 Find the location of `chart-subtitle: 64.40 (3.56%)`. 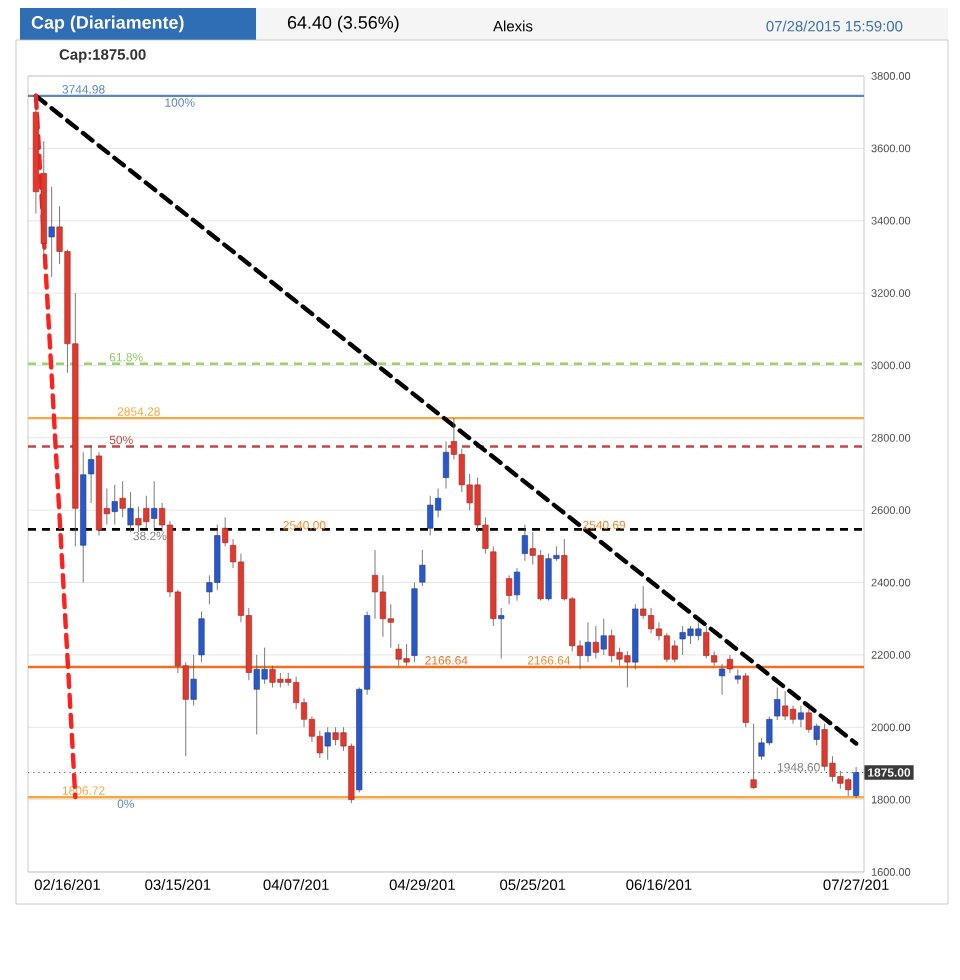

chart-subtitle: 64.40 (3.56%) is located at coordinates (343, 24).